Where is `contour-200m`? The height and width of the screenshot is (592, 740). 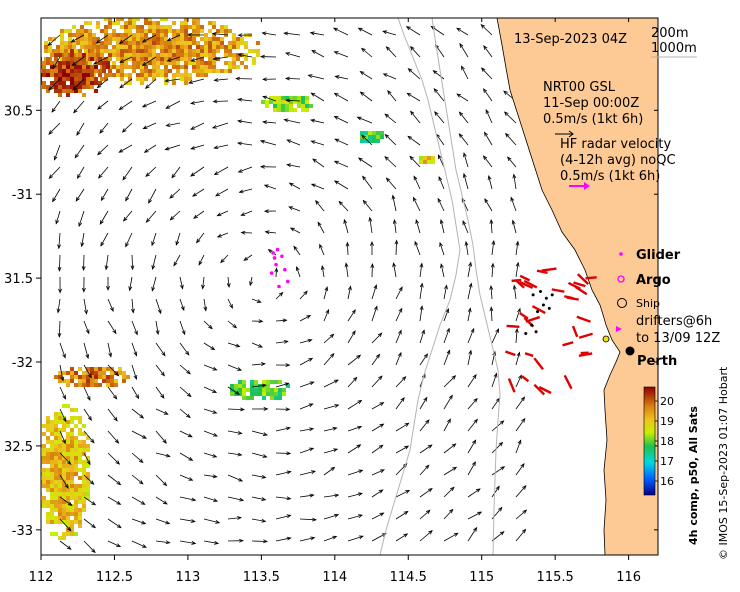
contour-200m is located at coordinates (466, 286).